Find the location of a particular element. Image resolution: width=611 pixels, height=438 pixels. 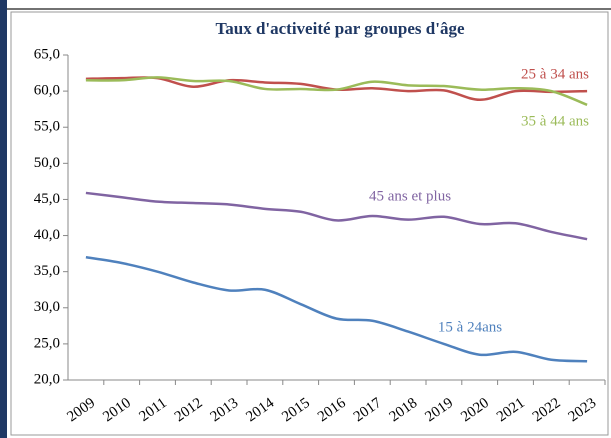

y-tick-label: 40,0 is located at coordinates (47, 235).